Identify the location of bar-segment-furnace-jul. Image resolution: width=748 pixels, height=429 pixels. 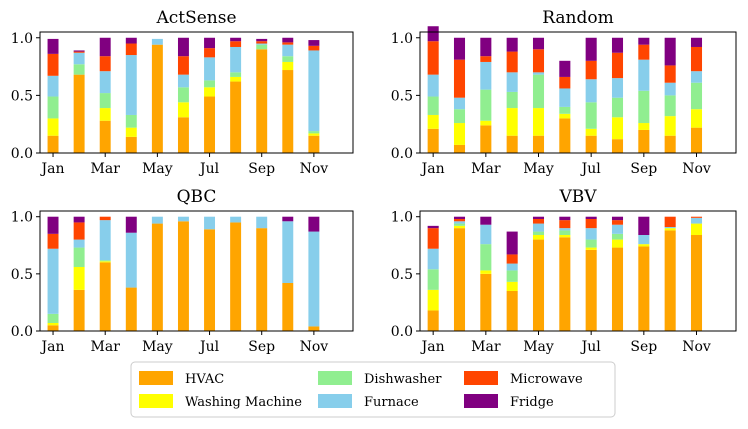
(210, 223).